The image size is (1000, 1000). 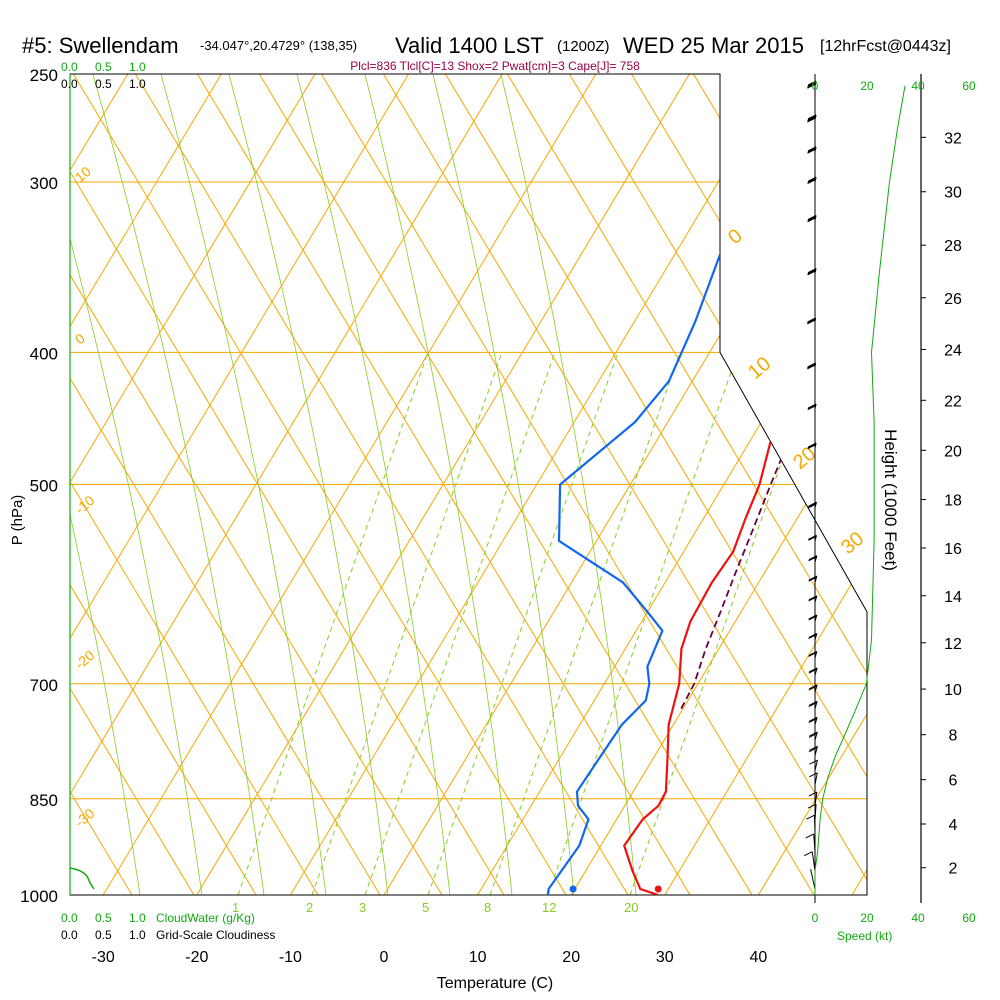 What do you see at coordinates (815, 918) in the screenshot?
I see `wind-speed-tick-bottom: 0` at bounding box center [815, 918].